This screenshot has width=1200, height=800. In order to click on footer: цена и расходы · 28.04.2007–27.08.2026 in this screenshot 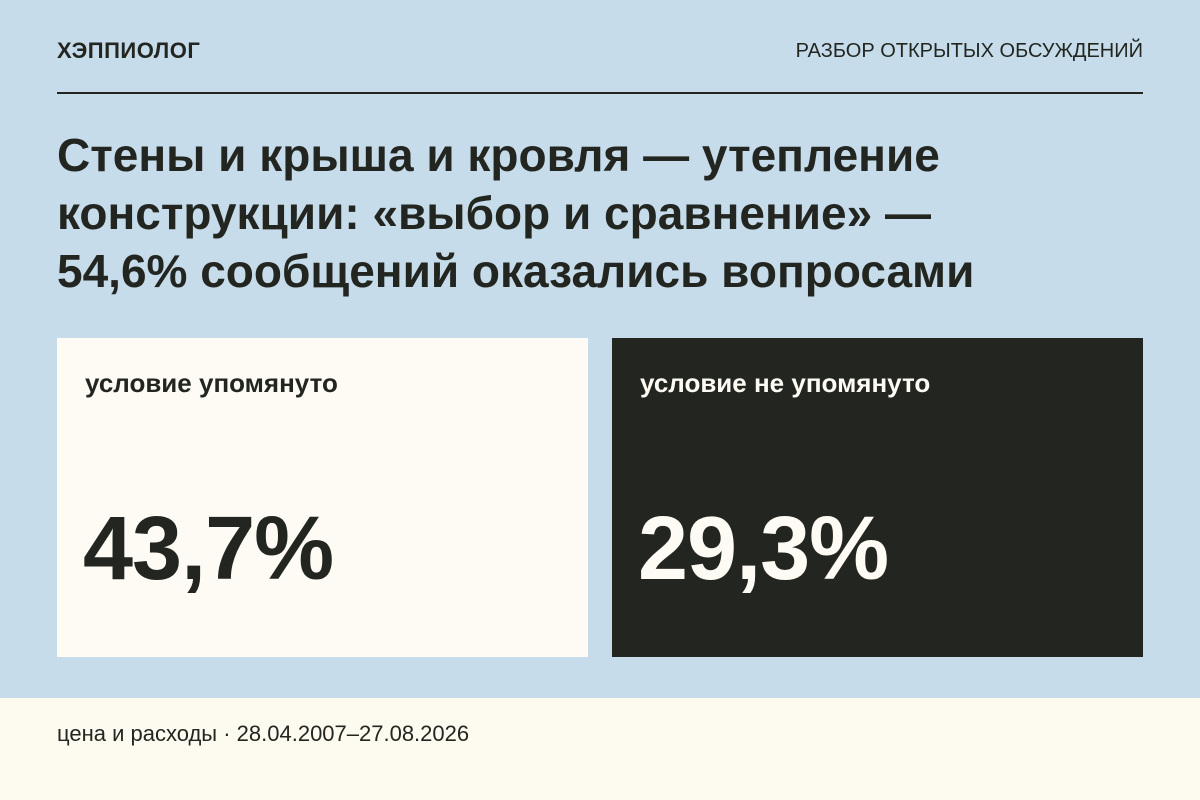, I will do `click(600, 749)`.